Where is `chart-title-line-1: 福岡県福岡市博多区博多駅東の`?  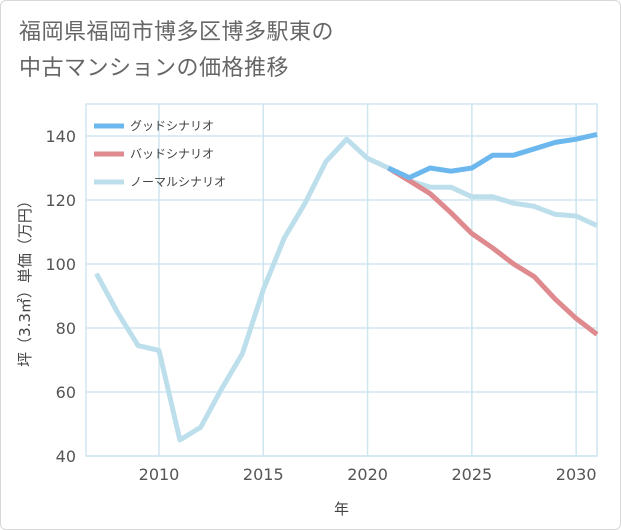
chart-title-line-1: 福岡県福岡市博多区博多駅東の is located at coordinates (177, 32).